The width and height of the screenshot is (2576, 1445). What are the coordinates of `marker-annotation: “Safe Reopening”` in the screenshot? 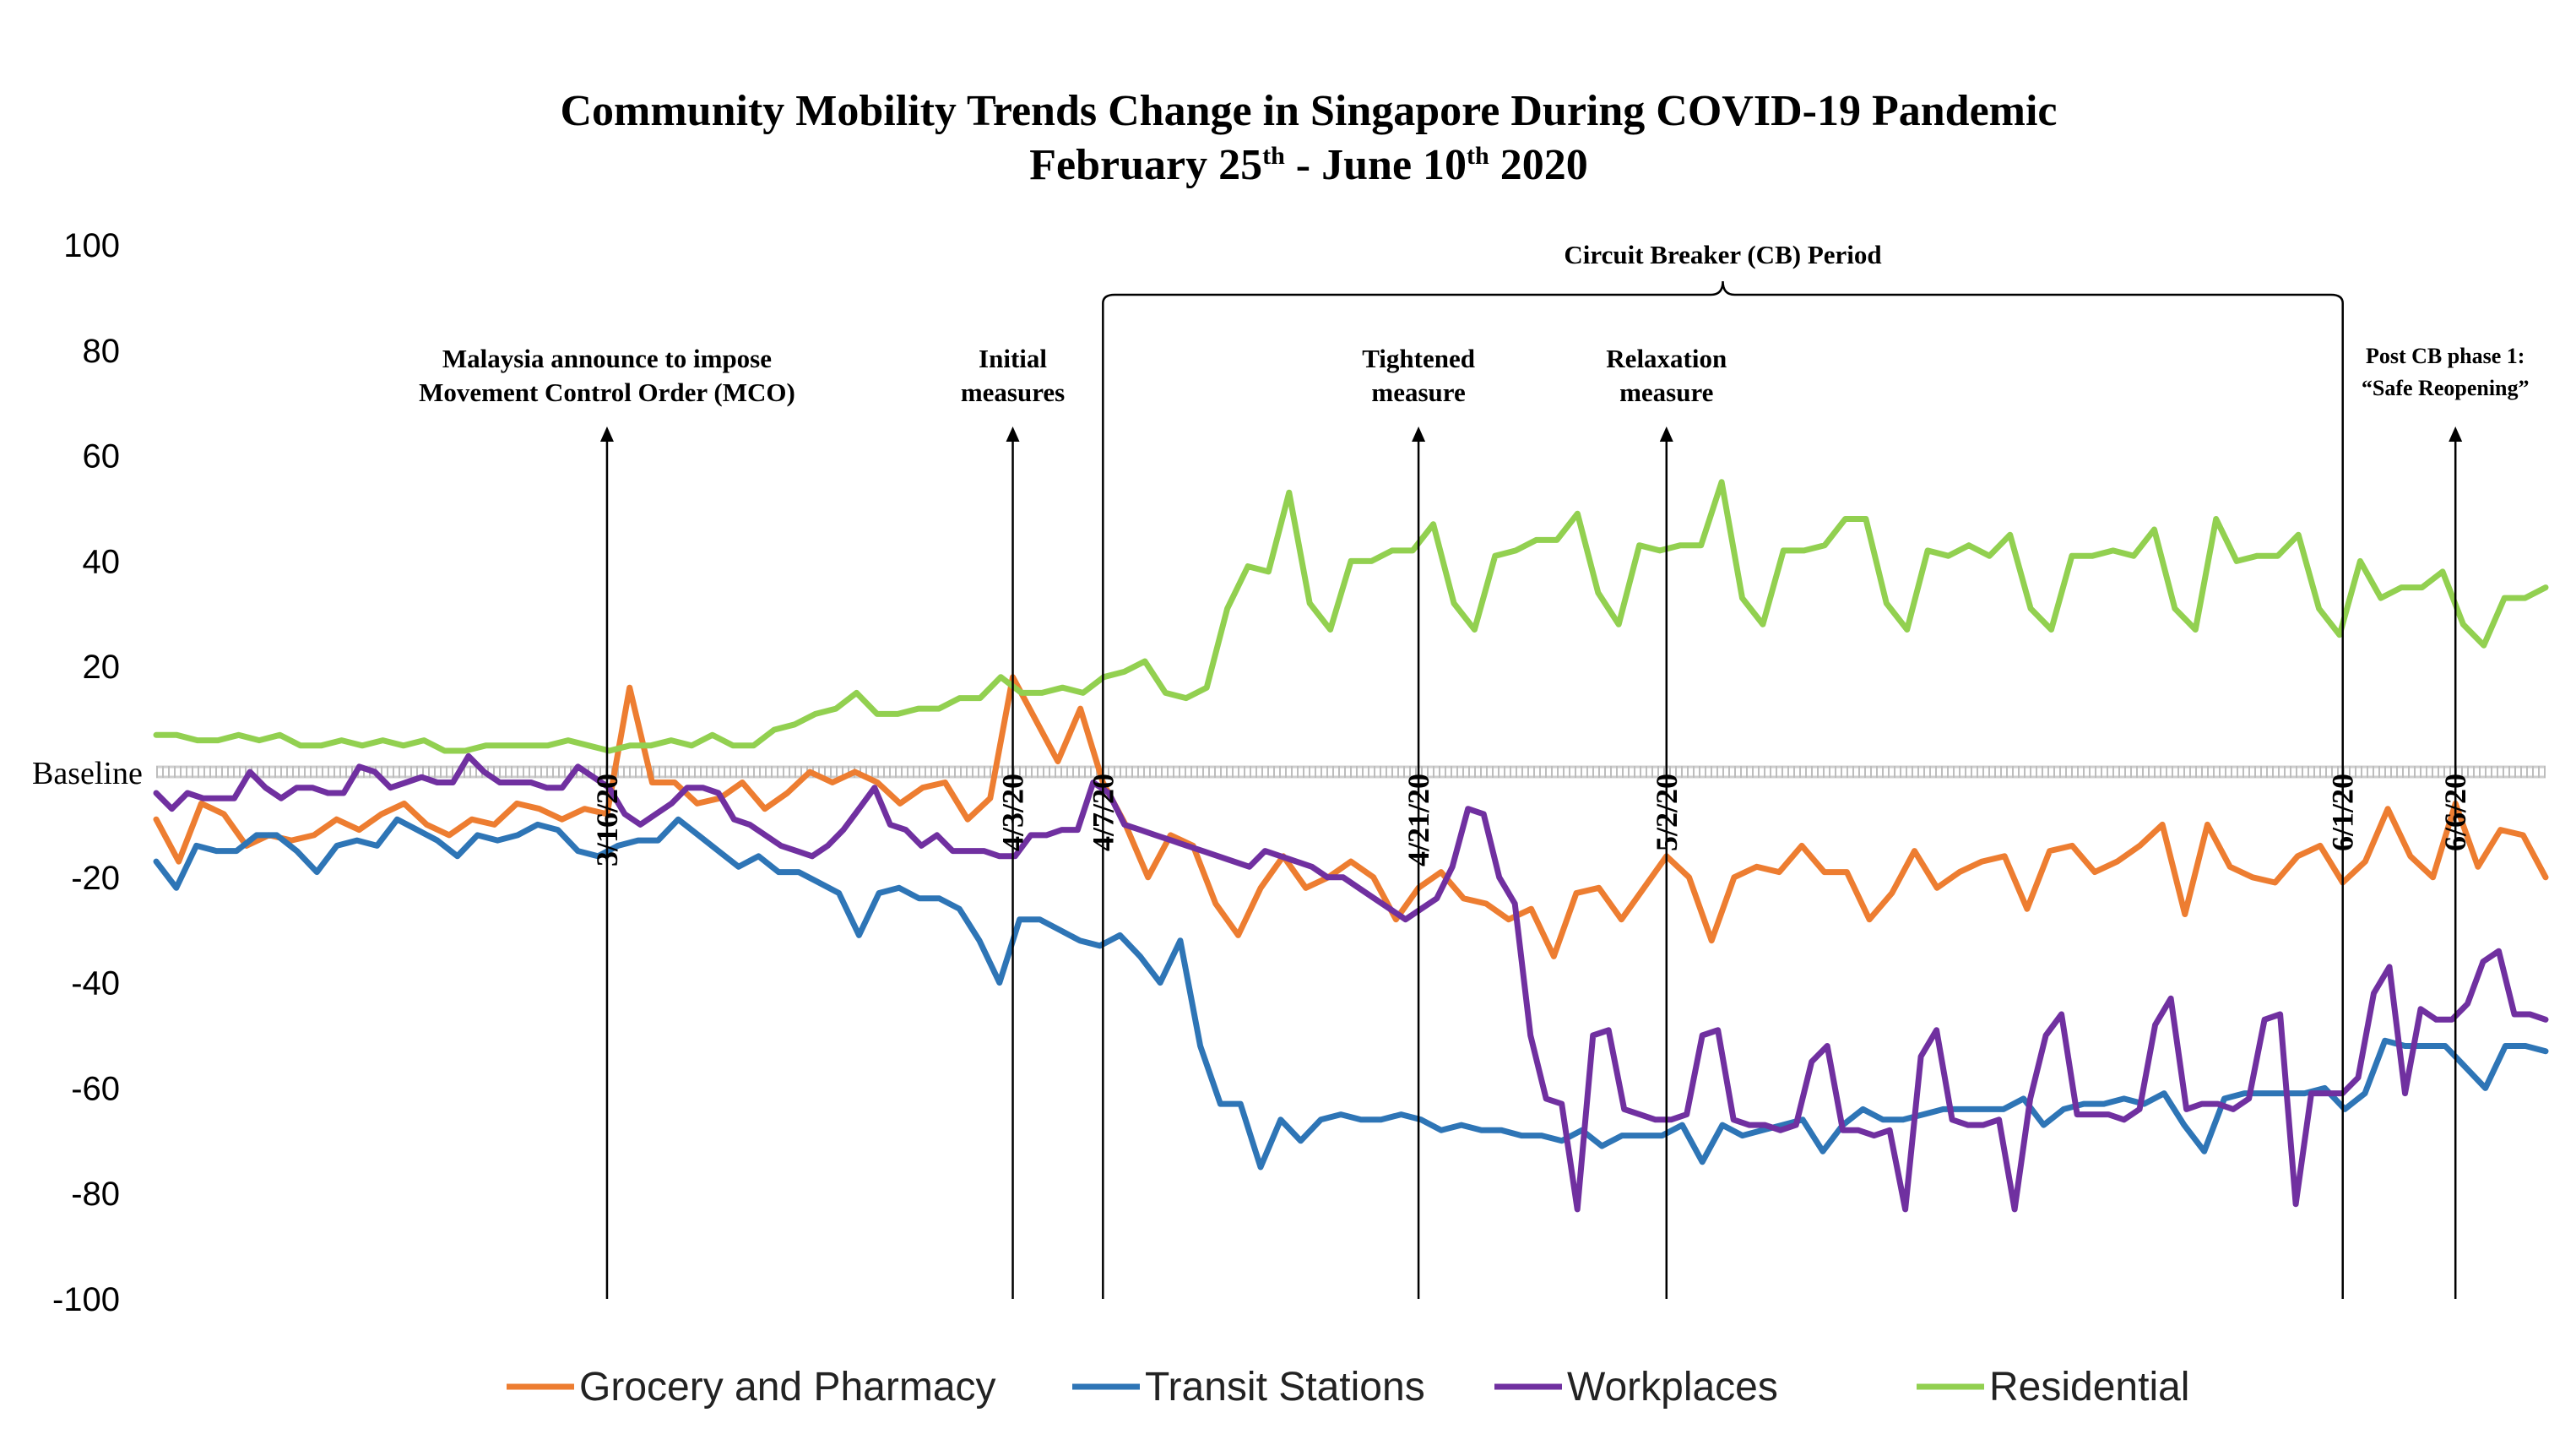 It's located at (2446, 388).